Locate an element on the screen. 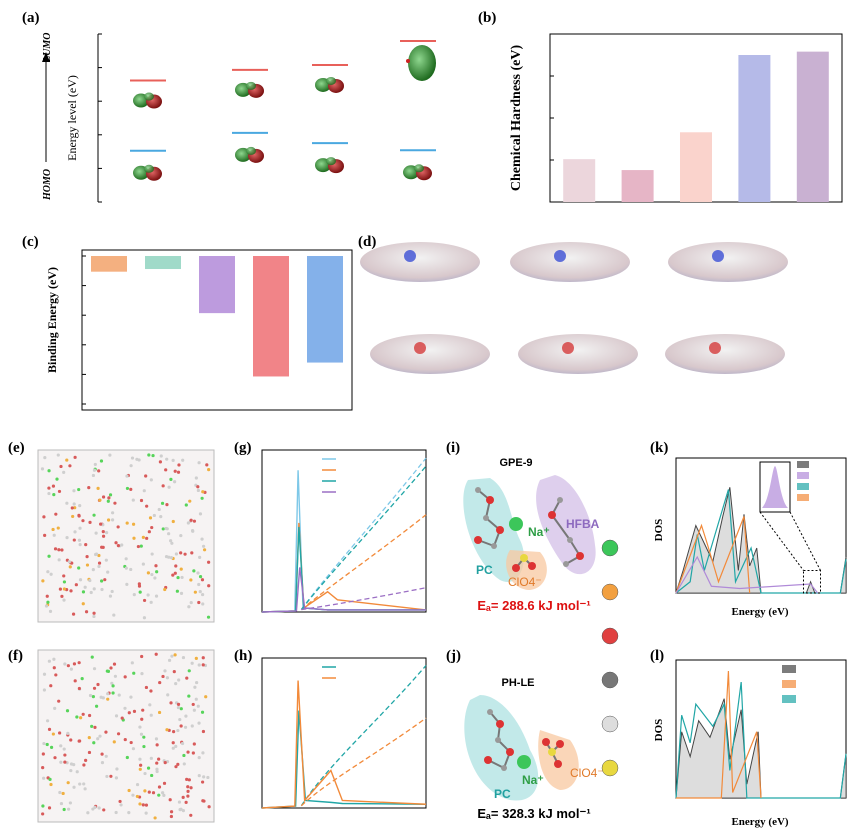  panel-i-label: (i) is located at coordinates (453, 448).